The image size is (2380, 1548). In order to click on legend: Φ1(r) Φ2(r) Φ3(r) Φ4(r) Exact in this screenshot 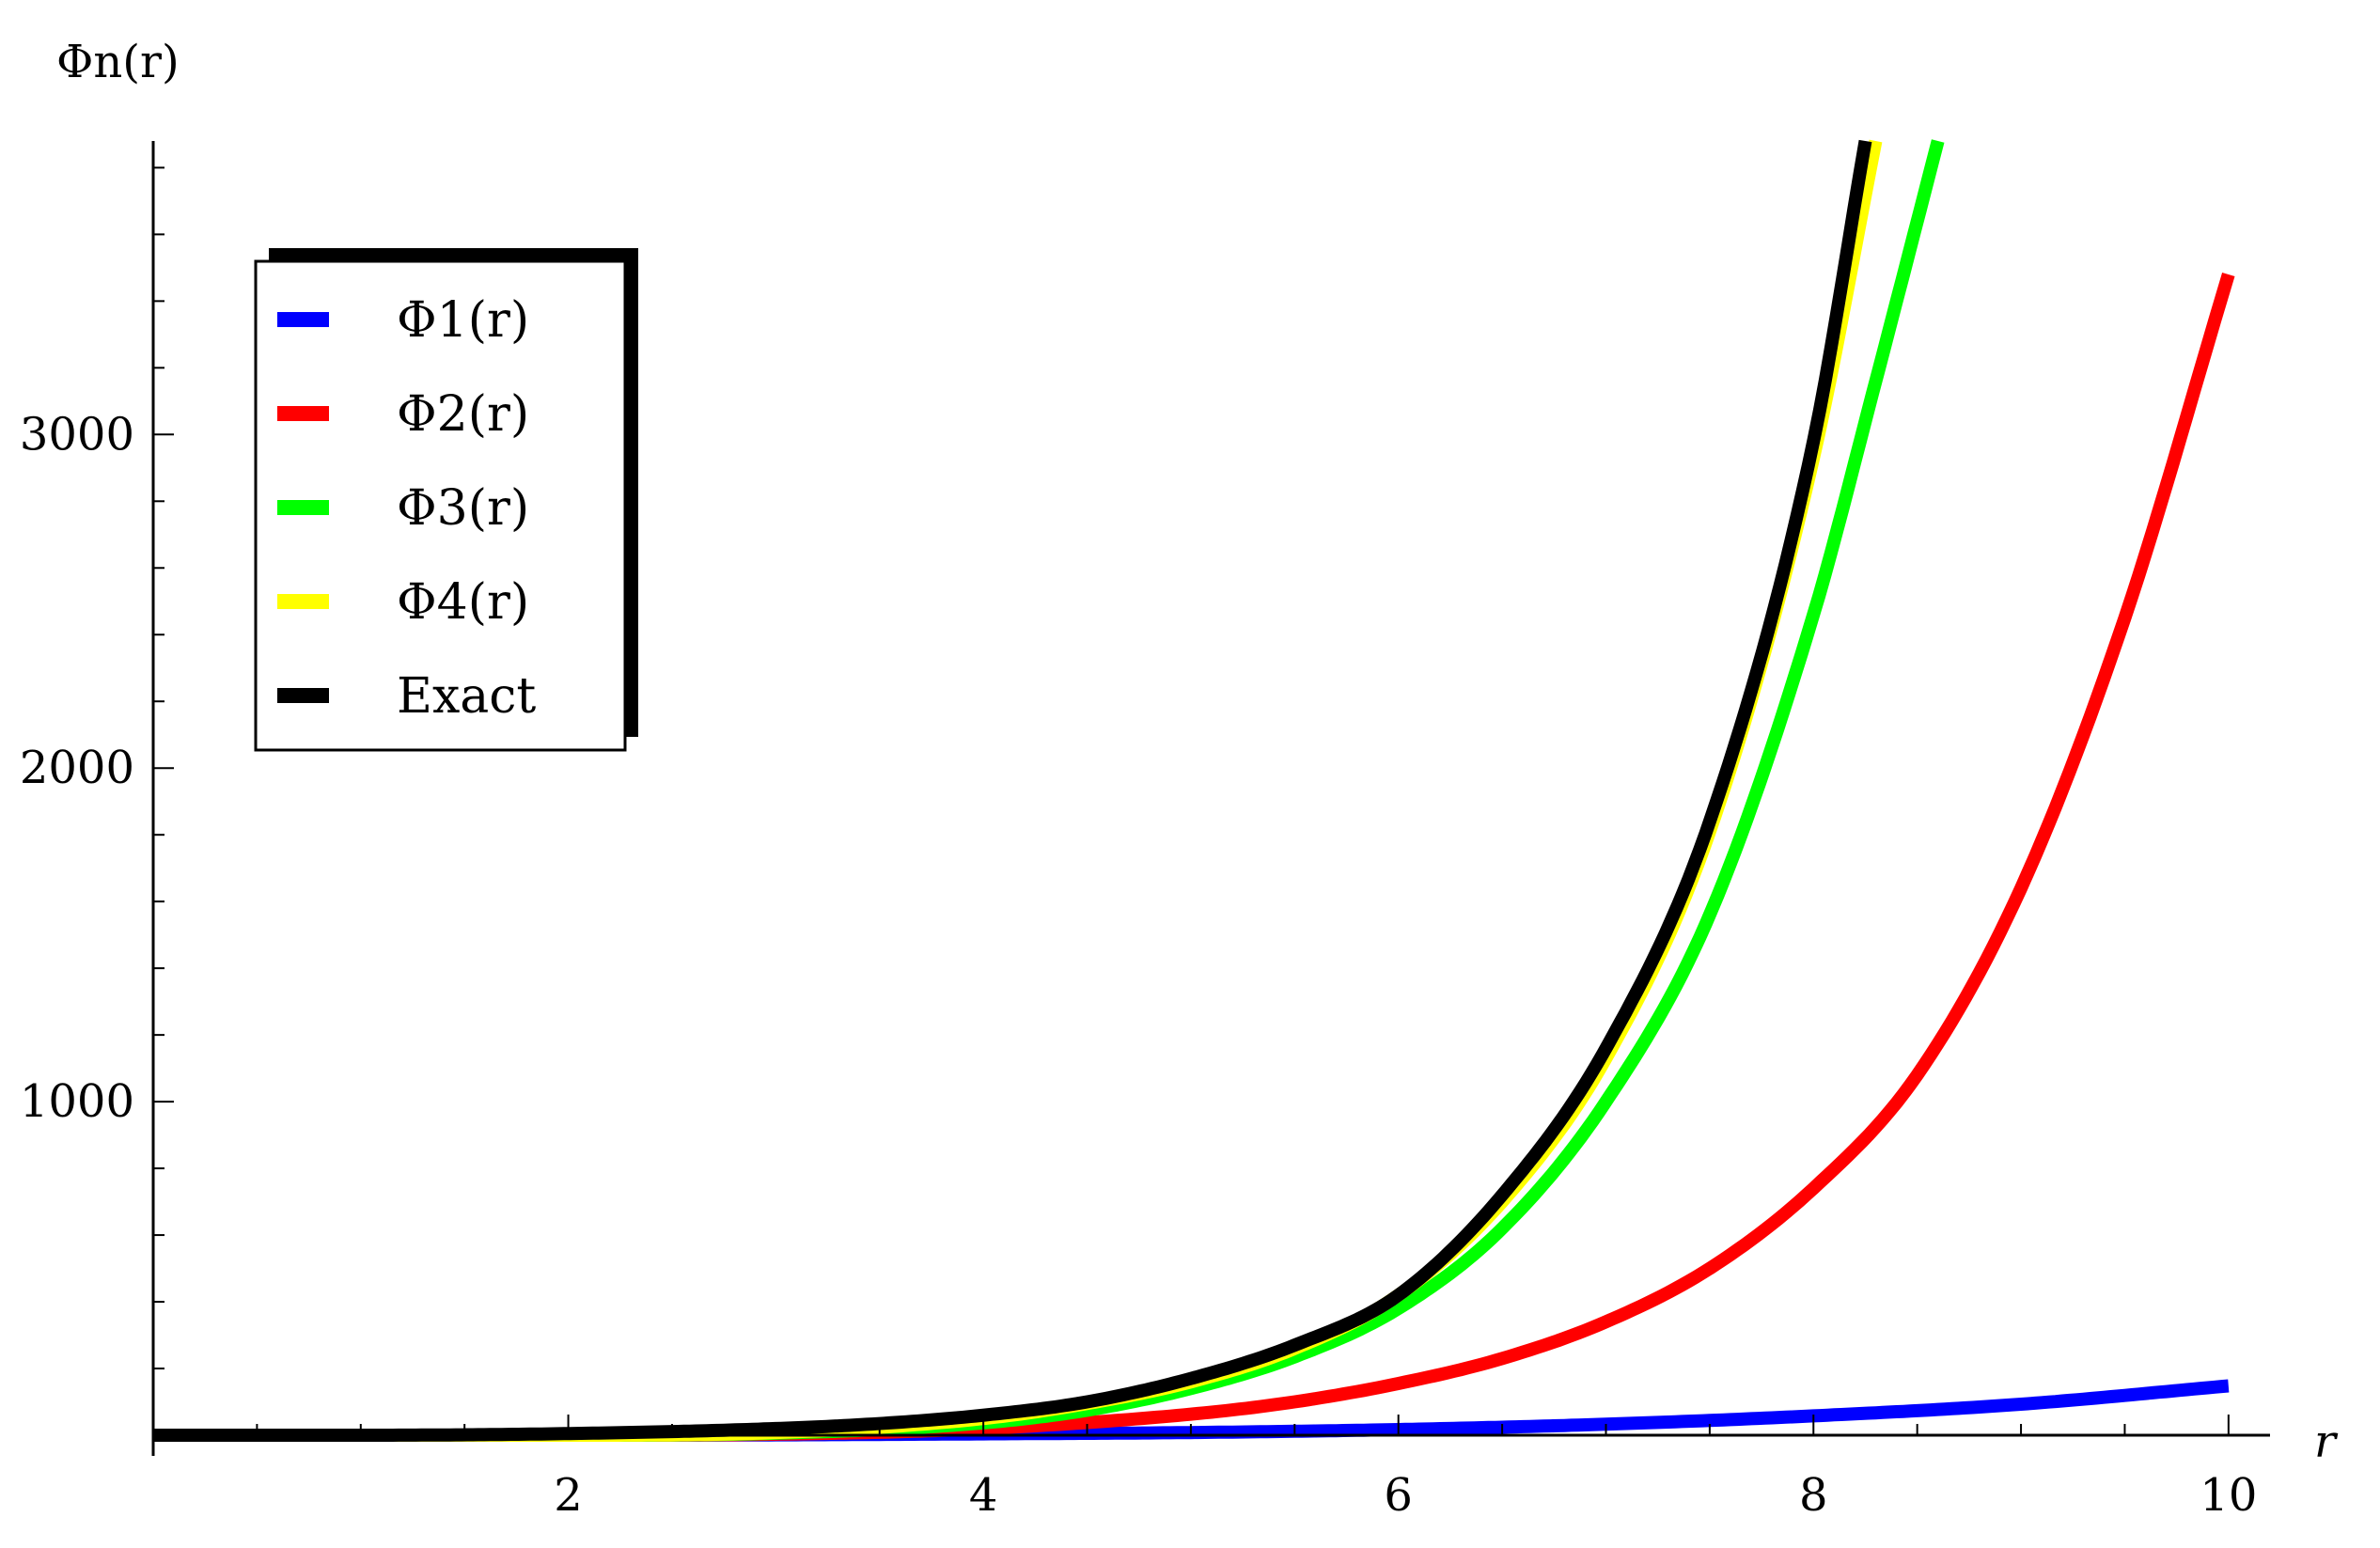, I will do `click(446, 500)`.